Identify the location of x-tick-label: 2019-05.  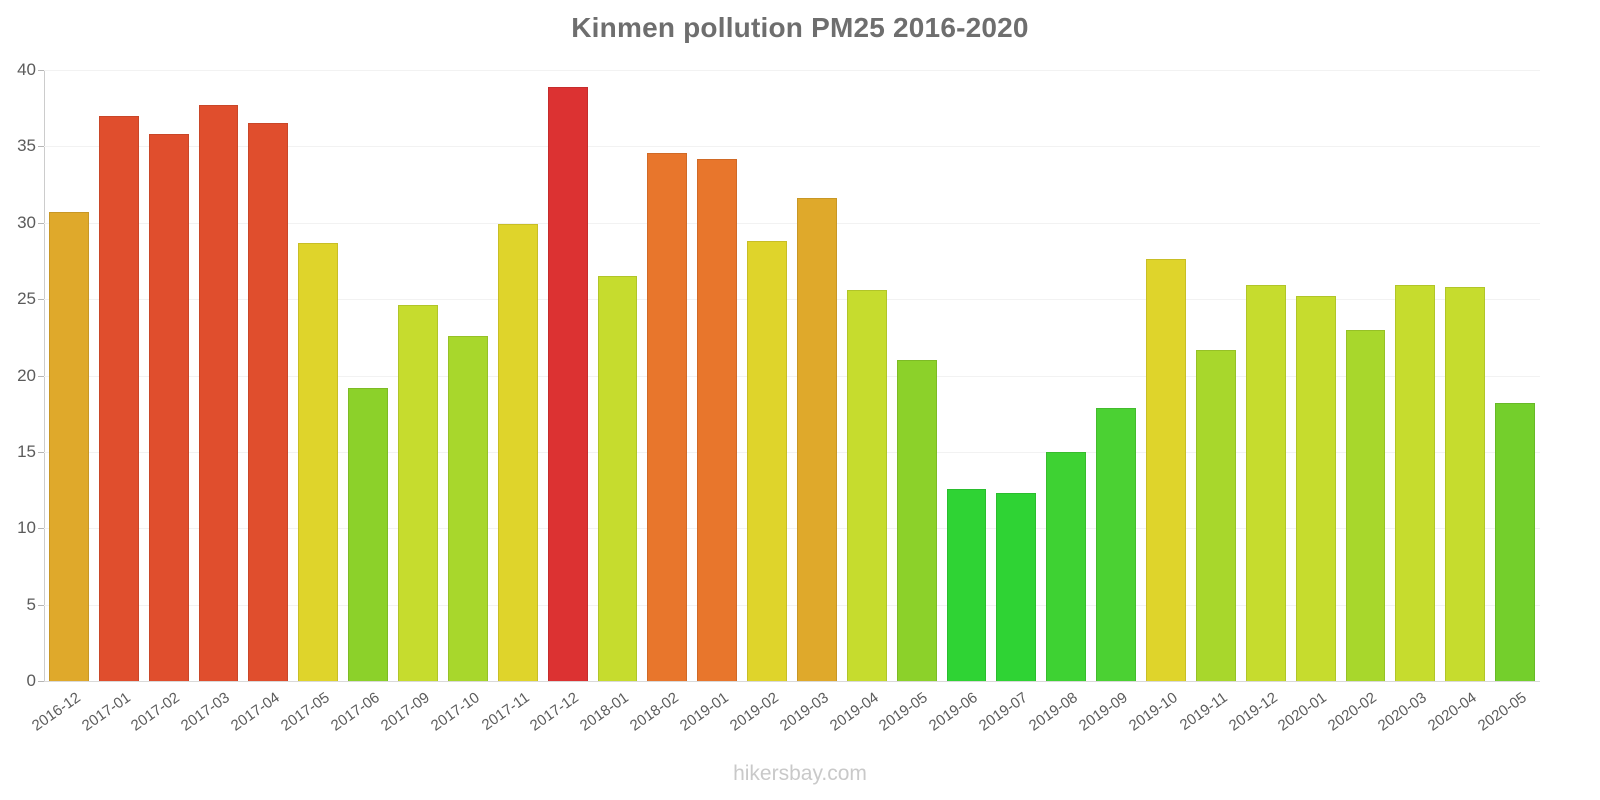
(904, 712).